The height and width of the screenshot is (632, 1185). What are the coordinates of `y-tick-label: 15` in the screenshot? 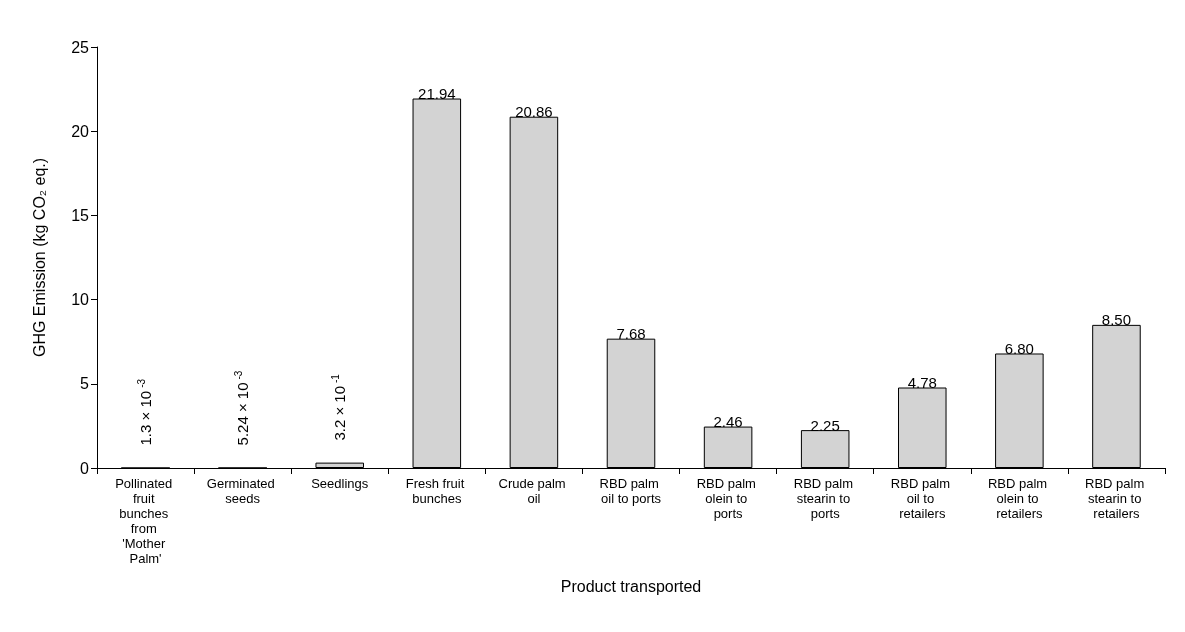 It's located at (80, 215).